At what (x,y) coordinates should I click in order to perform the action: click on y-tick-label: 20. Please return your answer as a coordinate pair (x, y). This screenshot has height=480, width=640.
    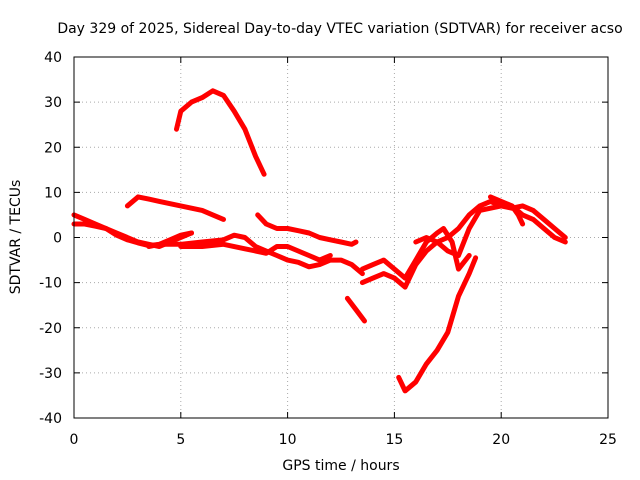
    Looking at the image, I should click on (53, 148).